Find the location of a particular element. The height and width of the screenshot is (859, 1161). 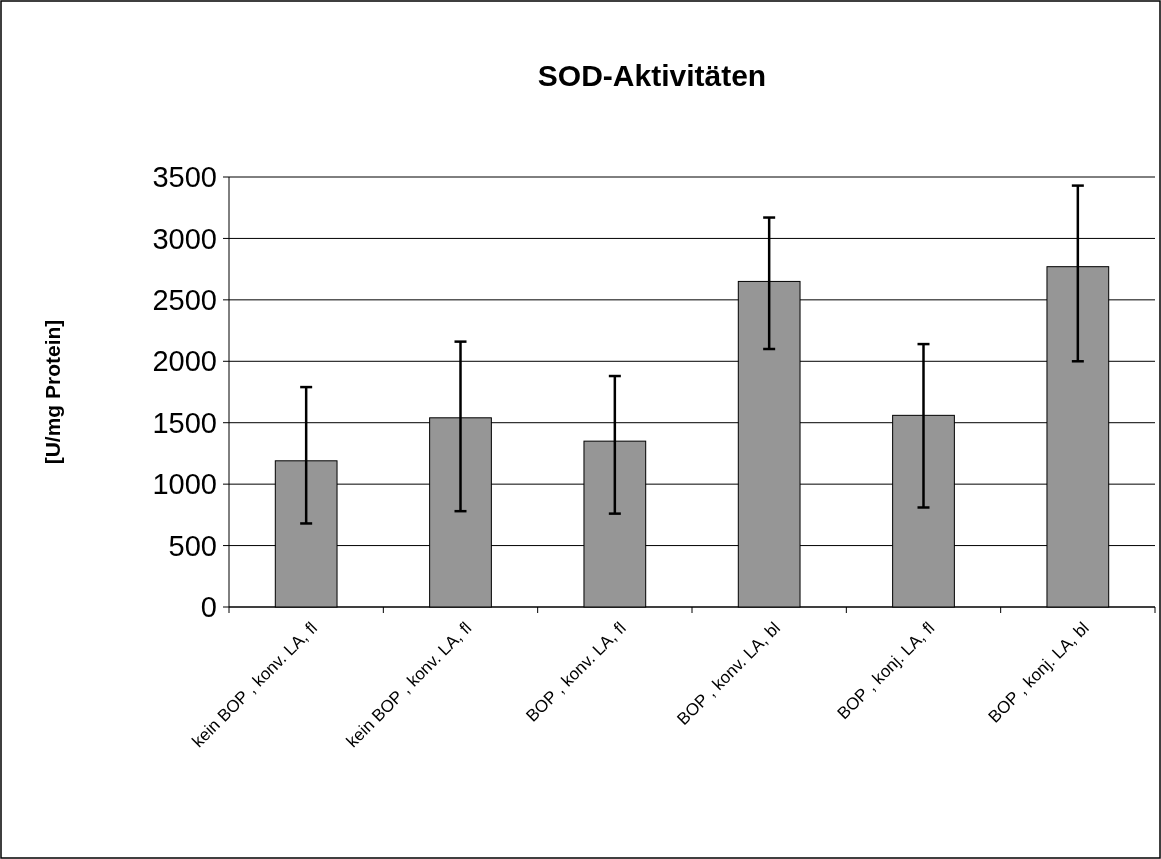

y-tick-label: 1500 is located at coordinates (184, 422).